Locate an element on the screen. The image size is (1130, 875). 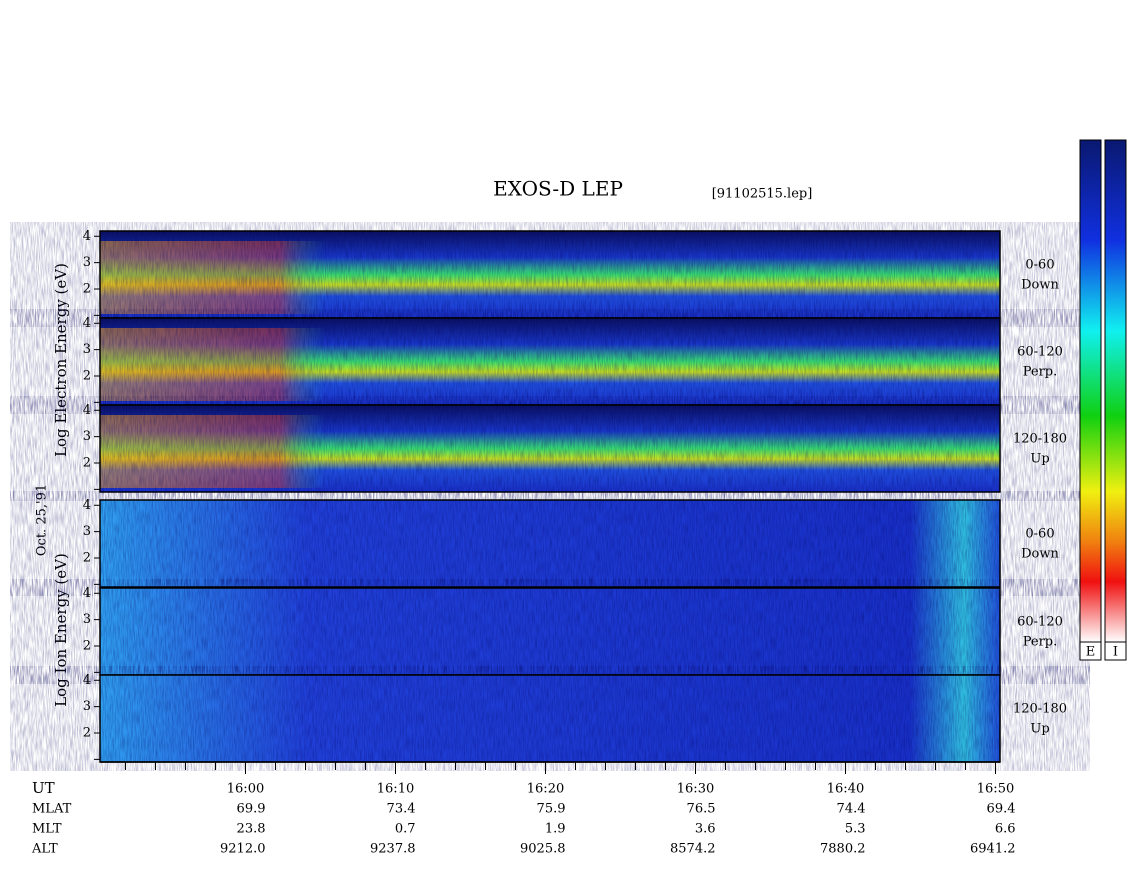
footer-value: 5.3 is located at coordinates (855, 829).